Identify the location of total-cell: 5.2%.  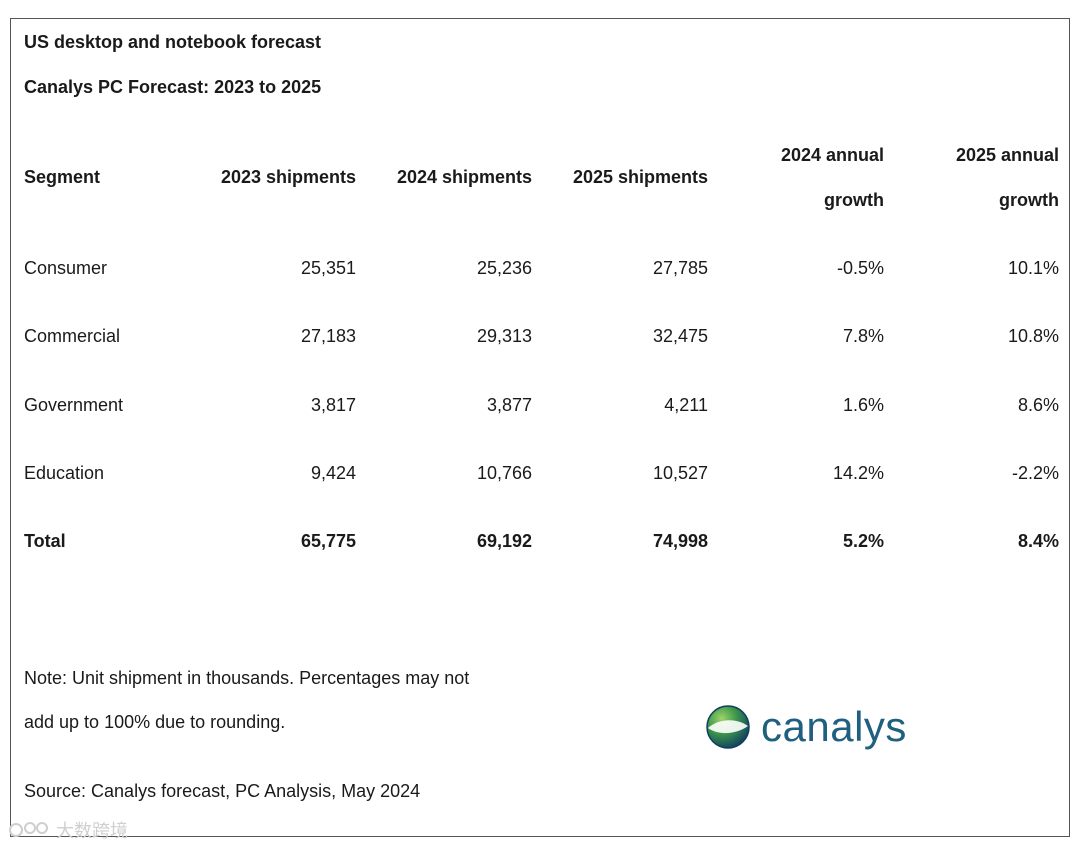
(863, 541).